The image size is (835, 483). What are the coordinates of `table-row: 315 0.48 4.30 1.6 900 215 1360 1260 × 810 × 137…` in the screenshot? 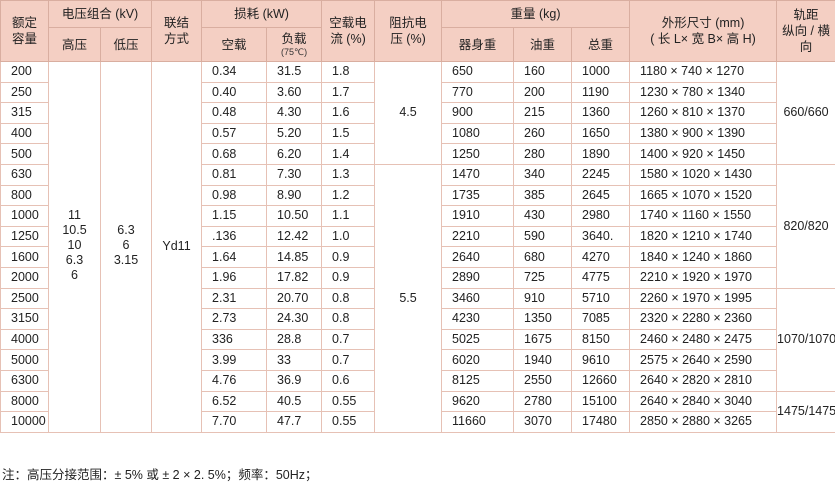 It's located at (417, 113).